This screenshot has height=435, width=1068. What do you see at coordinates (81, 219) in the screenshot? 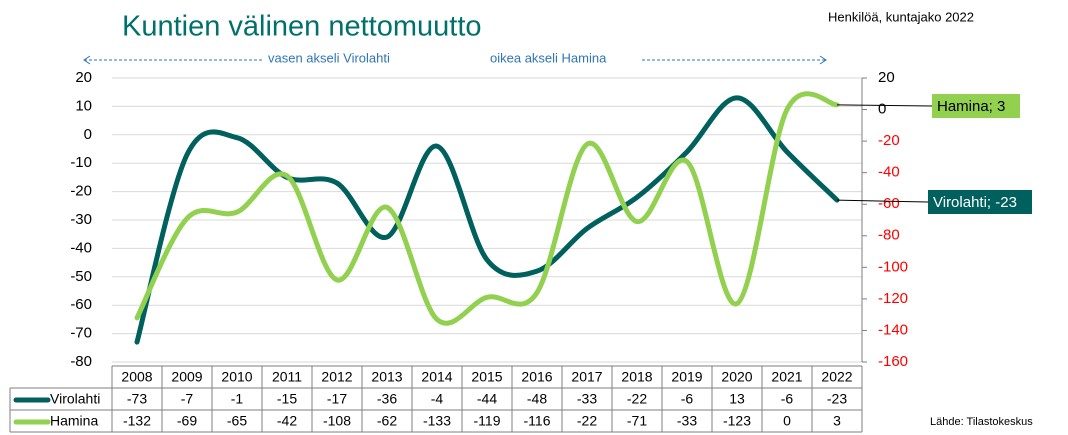
I see `y-tick-label: -30` at bounding box center [81, 219].